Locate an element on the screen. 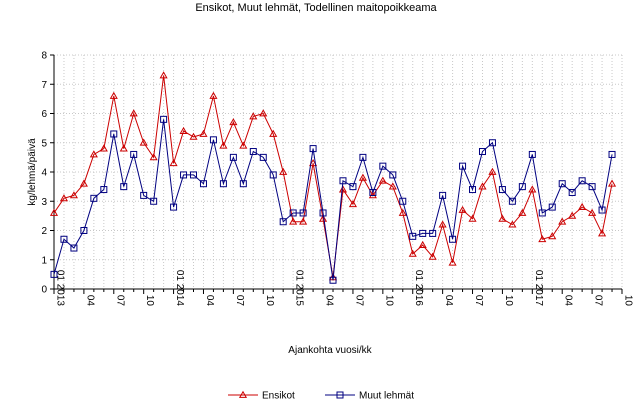 The image size is (642, 404). x-tick-label: 01 2013 is located at coordinates (60, 288).